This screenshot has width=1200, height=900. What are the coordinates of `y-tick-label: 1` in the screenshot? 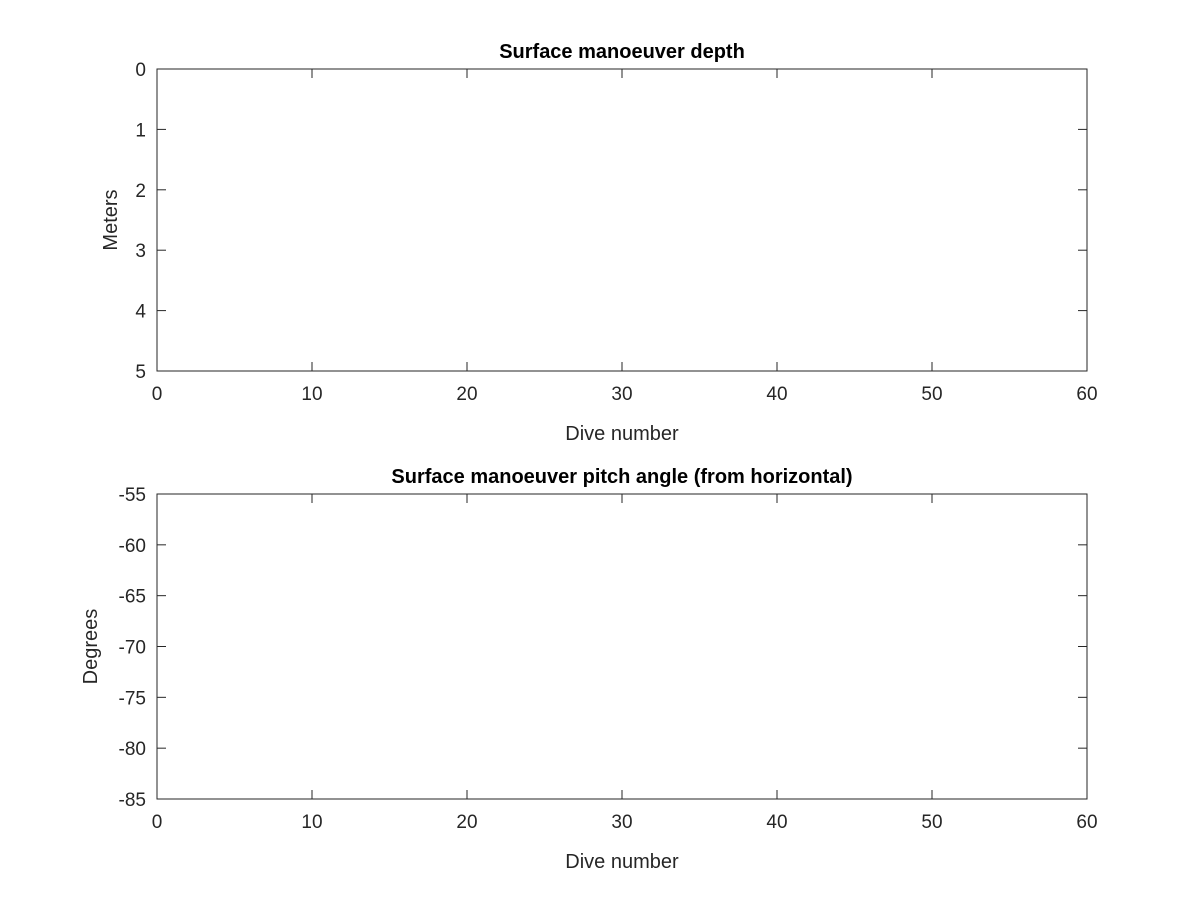 It's located at (140, 130).